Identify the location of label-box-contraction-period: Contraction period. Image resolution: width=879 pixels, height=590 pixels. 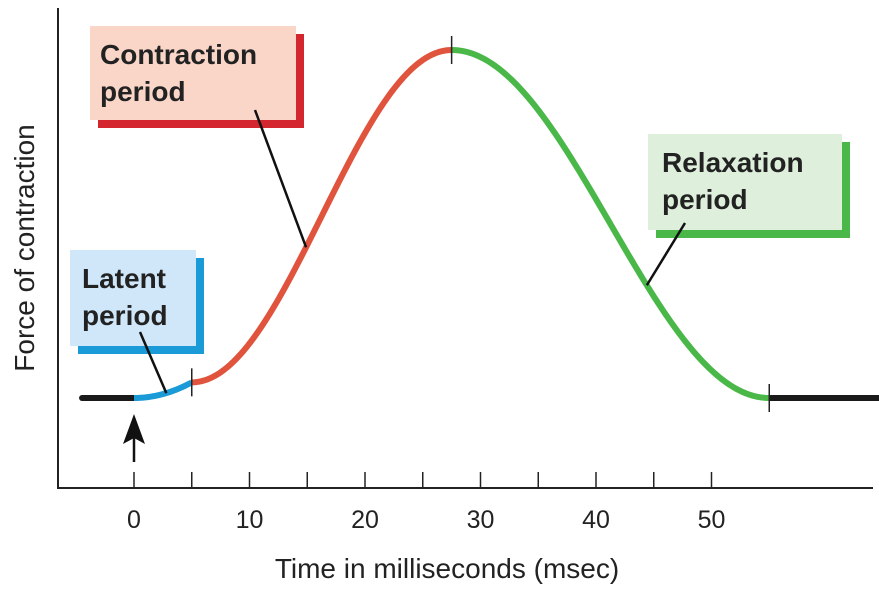
(199, 137).